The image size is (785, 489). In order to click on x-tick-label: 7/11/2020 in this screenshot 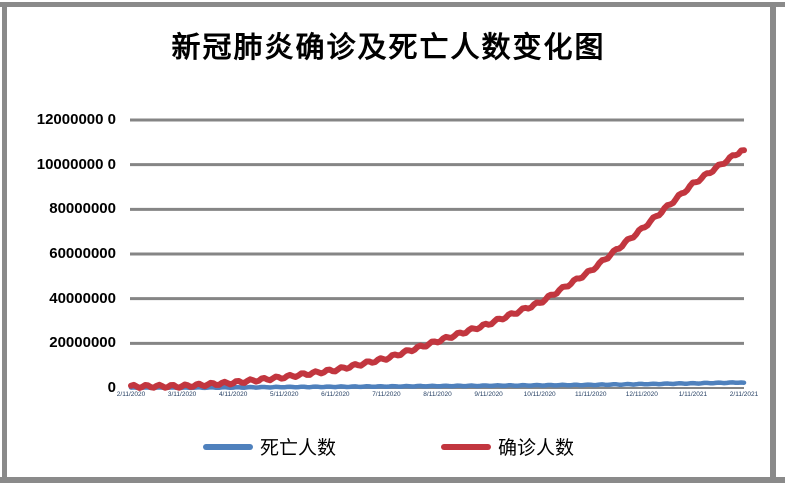, I will do `click(386, 394)`.